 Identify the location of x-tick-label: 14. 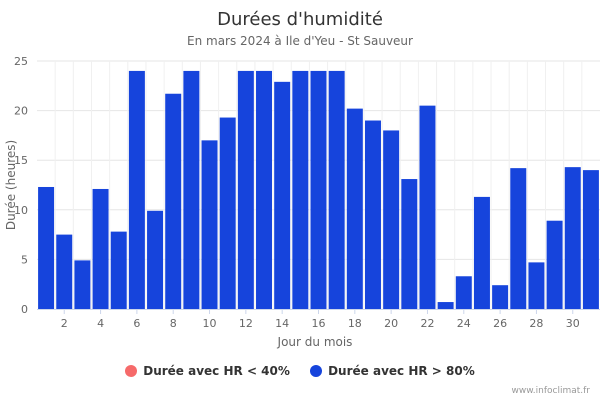
(282, 323).